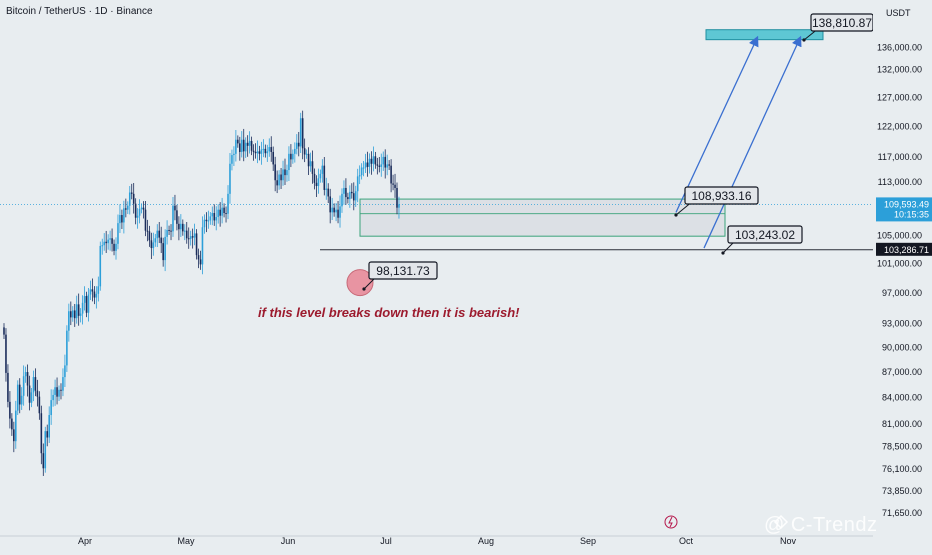 The width and height of the screenshot is (932, 555). What do you see at coordinates (902, 324) in the screenshot?
I see `y-tick-label: 93,000.00` at bounding box center [902, 324].